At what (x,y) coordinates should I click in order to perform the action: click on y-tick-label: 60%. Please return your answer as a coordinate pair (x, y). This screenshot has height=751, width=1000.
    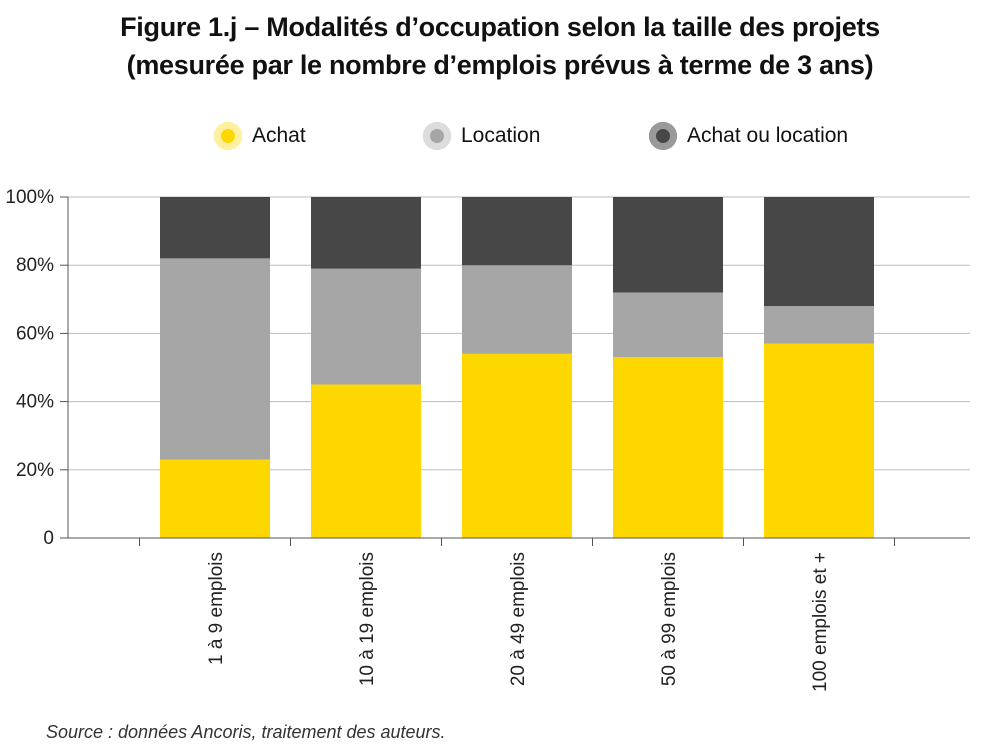
    Looking at the image, I should click on (35, 333).